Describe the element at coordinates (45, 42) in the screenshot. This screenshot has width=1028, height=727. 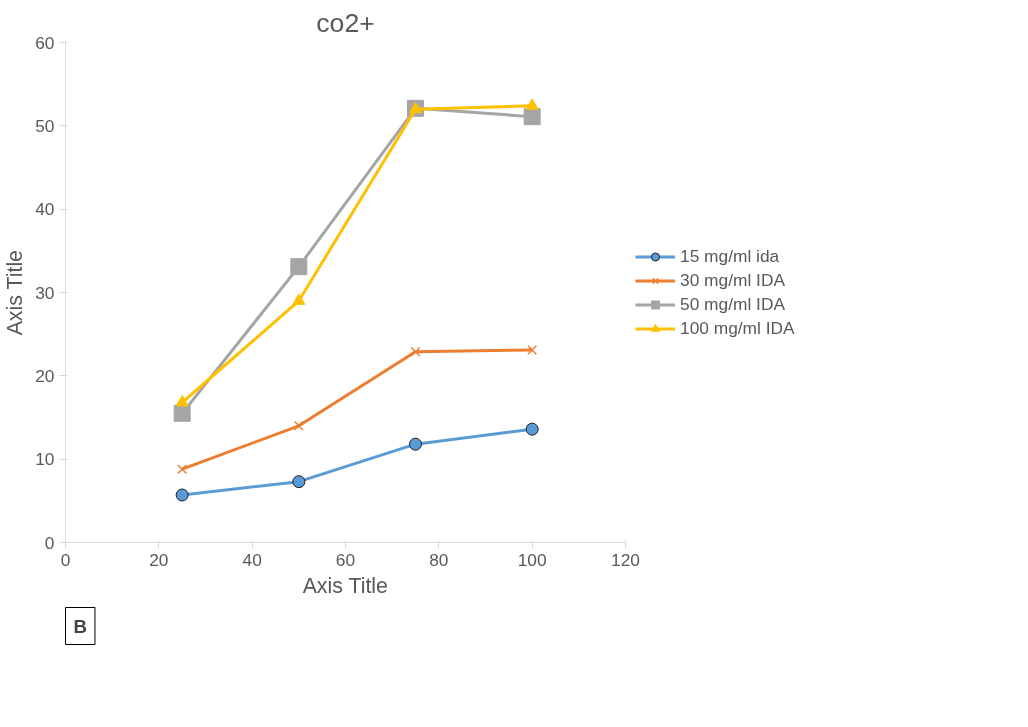
I see `y-tick-label: 60` at that location.